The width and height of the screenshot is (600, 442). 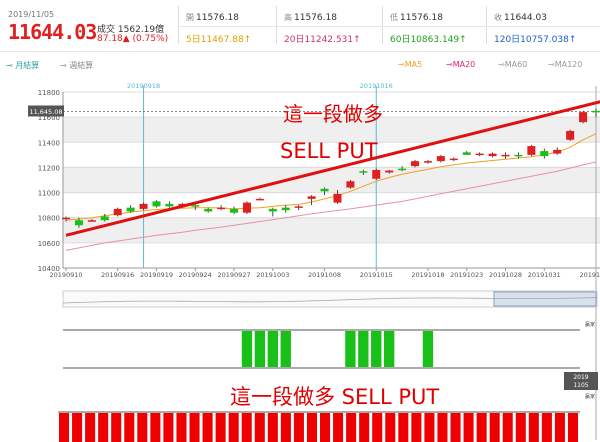 I want to click on current-price-label: 11,645.08, so click(x=45, y=112).